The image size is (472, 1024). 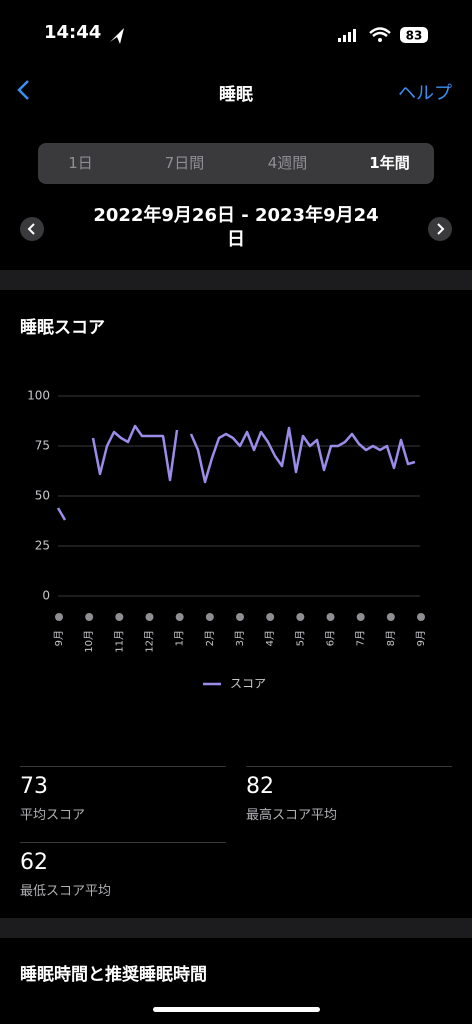 What do you see at coordinates (80, 163) in the screenshot?
I see `tab: 1日` at bounding box center [80, 163].